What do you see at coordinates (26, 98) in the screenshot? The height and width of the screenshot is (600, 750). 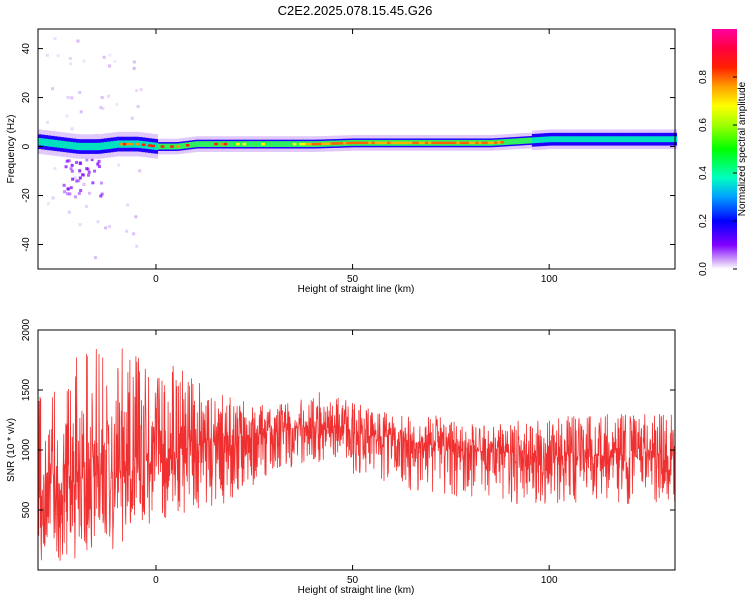 I see `y-tick-label: 20` at bounding box center [26, 98].